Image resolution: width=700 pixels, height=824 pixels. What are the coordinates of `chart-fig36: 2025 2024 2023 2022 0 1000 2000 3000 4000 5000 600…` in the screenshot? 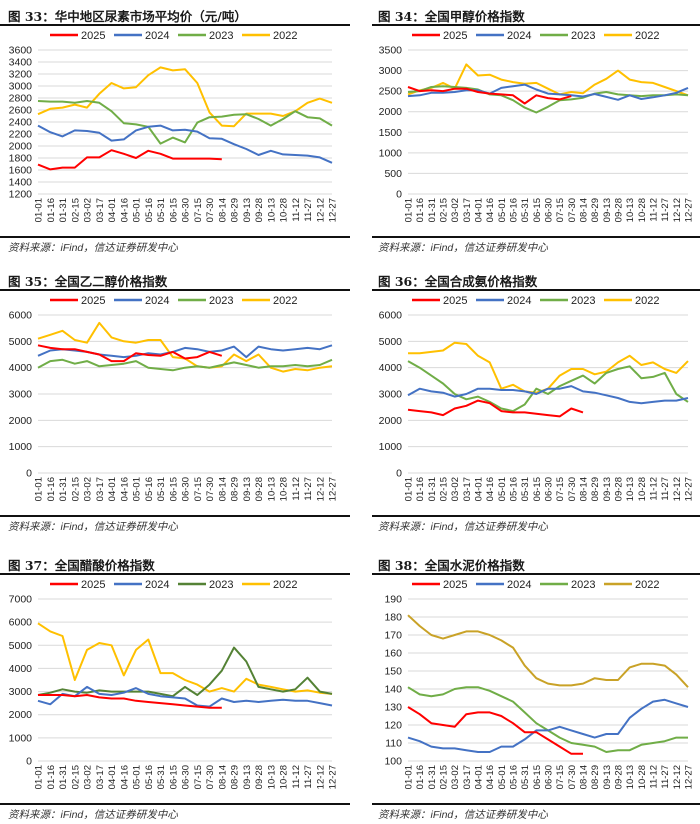 It's located at (537, 398).